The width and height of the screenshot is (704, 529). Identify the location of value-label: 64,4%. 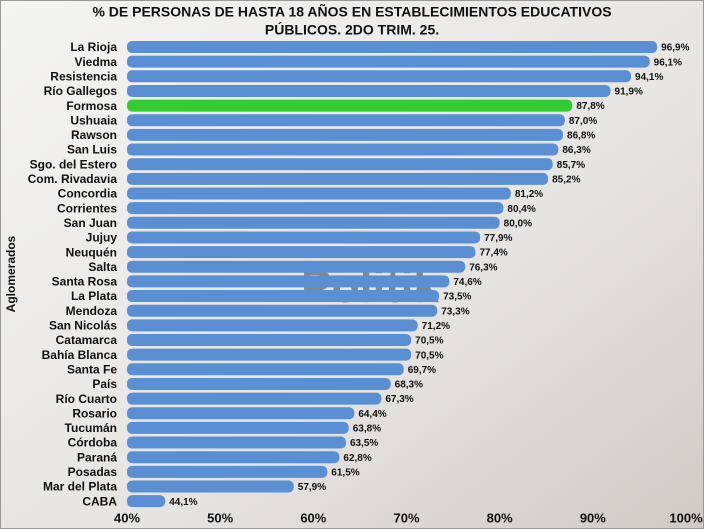
(372, 414).